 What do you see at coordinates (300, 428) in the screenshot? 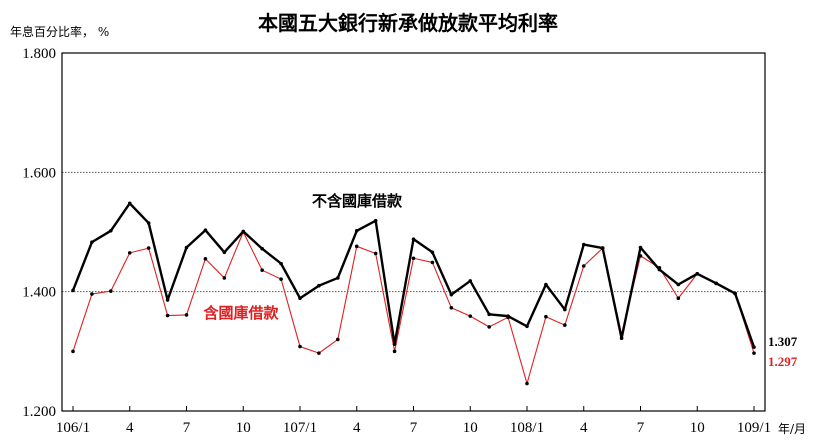
I see `x-tick-label: 107/1` at bounding box center [300, 428].